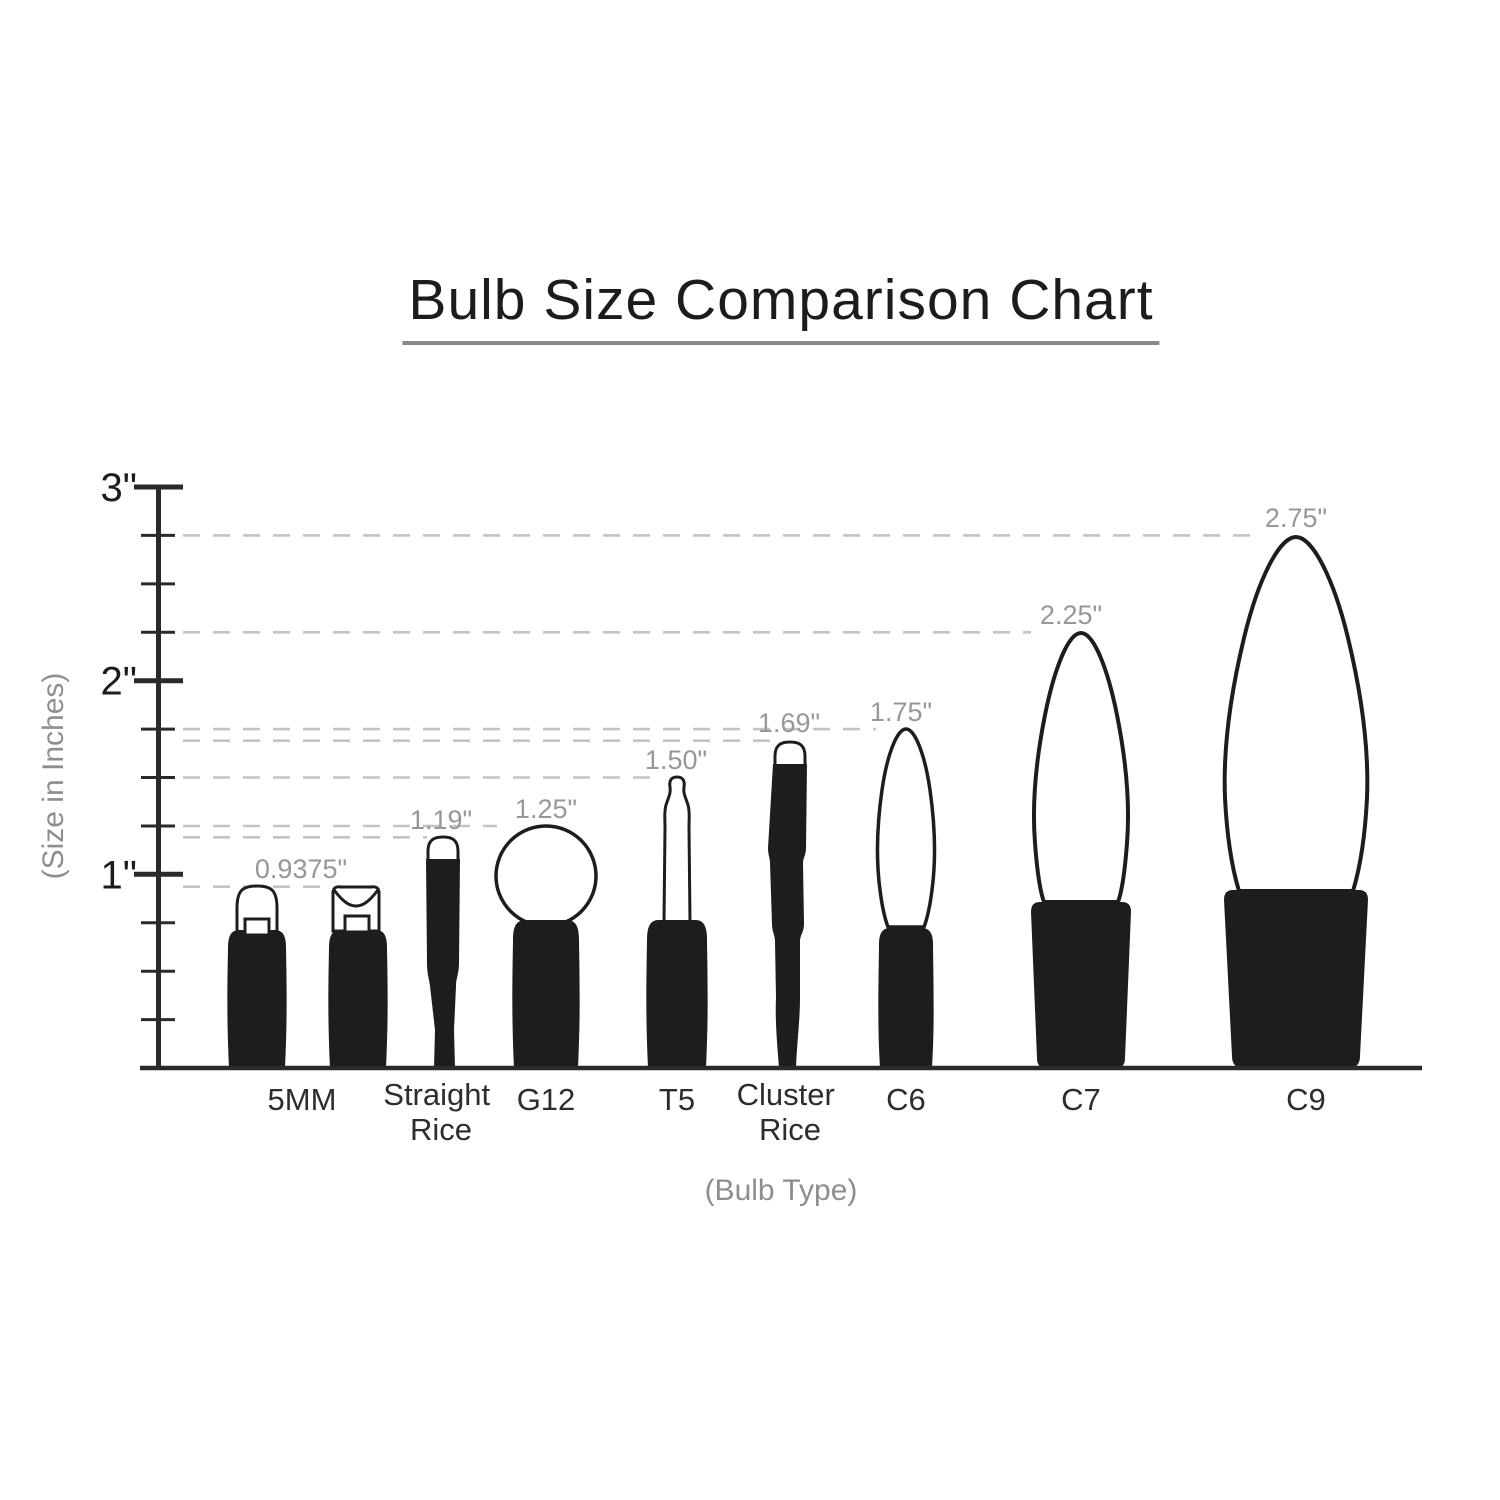 This screenshot has height=1500, width=1500. Describe the element at coordinates (546, 809) in the screenshot. I see `size-label-g12: 1.25"` at that location.